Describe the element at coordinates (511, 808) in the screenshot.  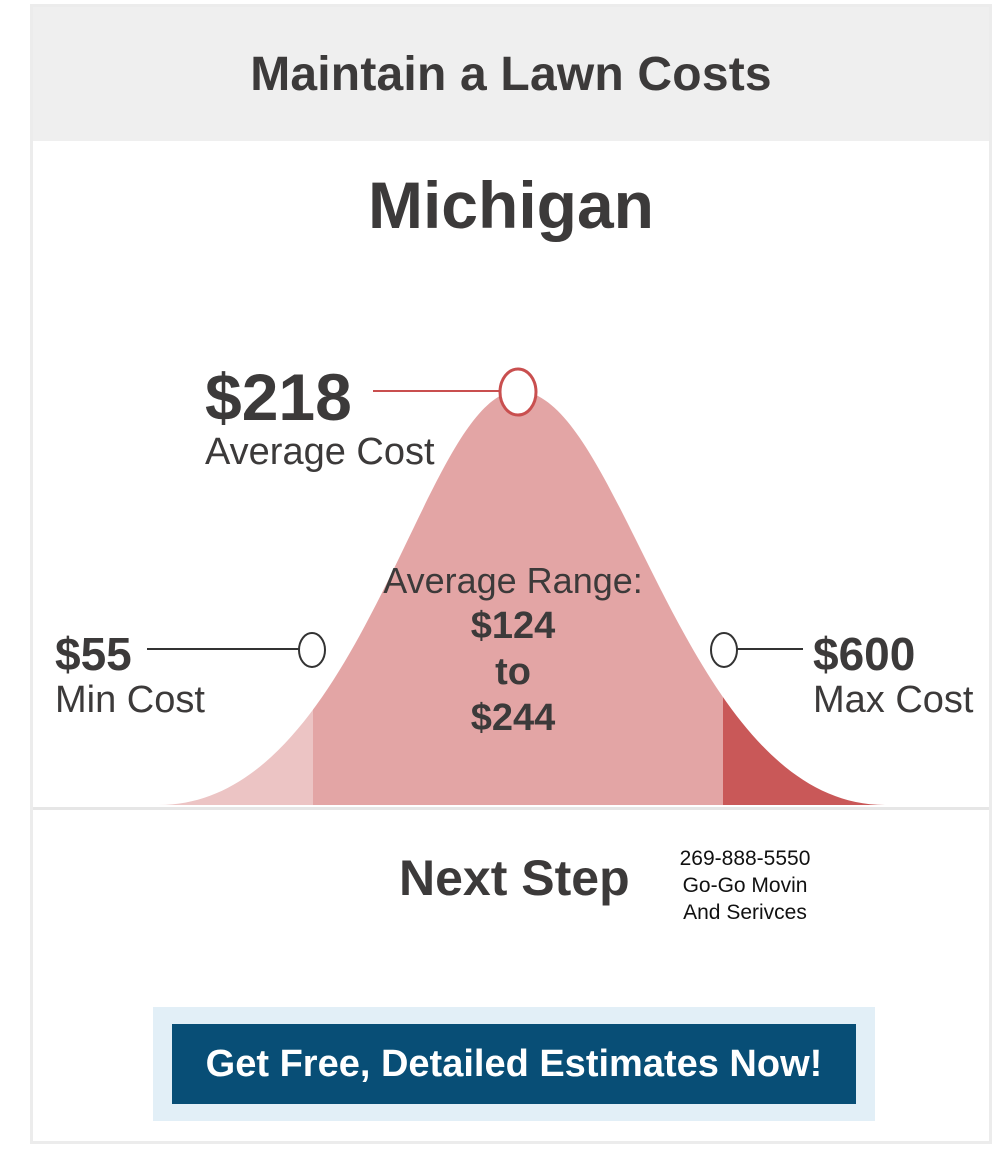
I see `section-divider` at that location.